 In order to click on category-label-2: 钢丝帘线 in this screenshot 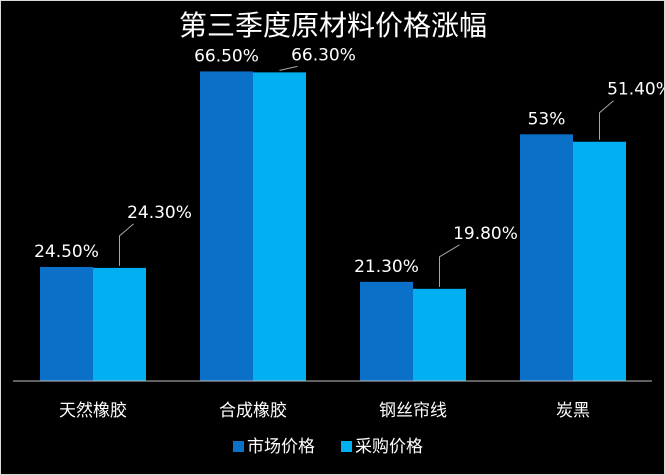, I will do `click(413, 411)`.